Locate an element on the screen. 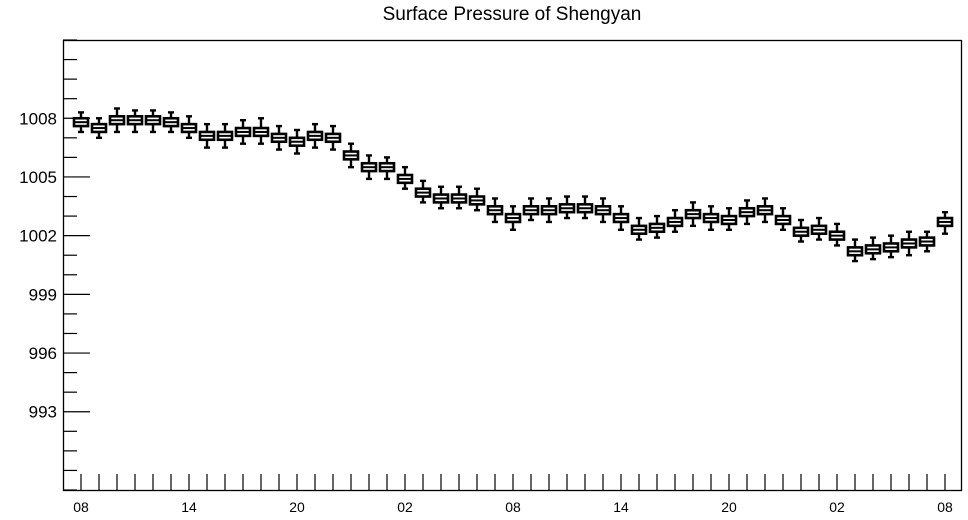  y-tick-label: 996 is located at coordinates (43, 353).